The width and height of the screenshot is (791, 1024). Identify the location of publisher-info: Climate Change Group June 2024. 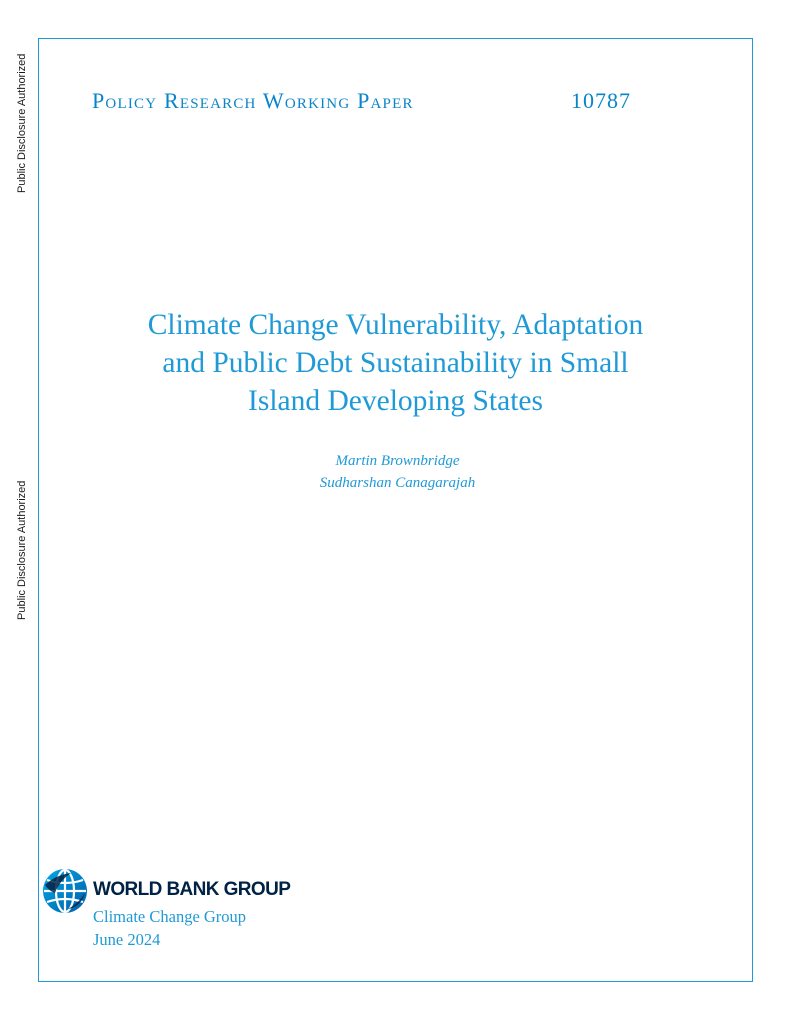
(169, 928).